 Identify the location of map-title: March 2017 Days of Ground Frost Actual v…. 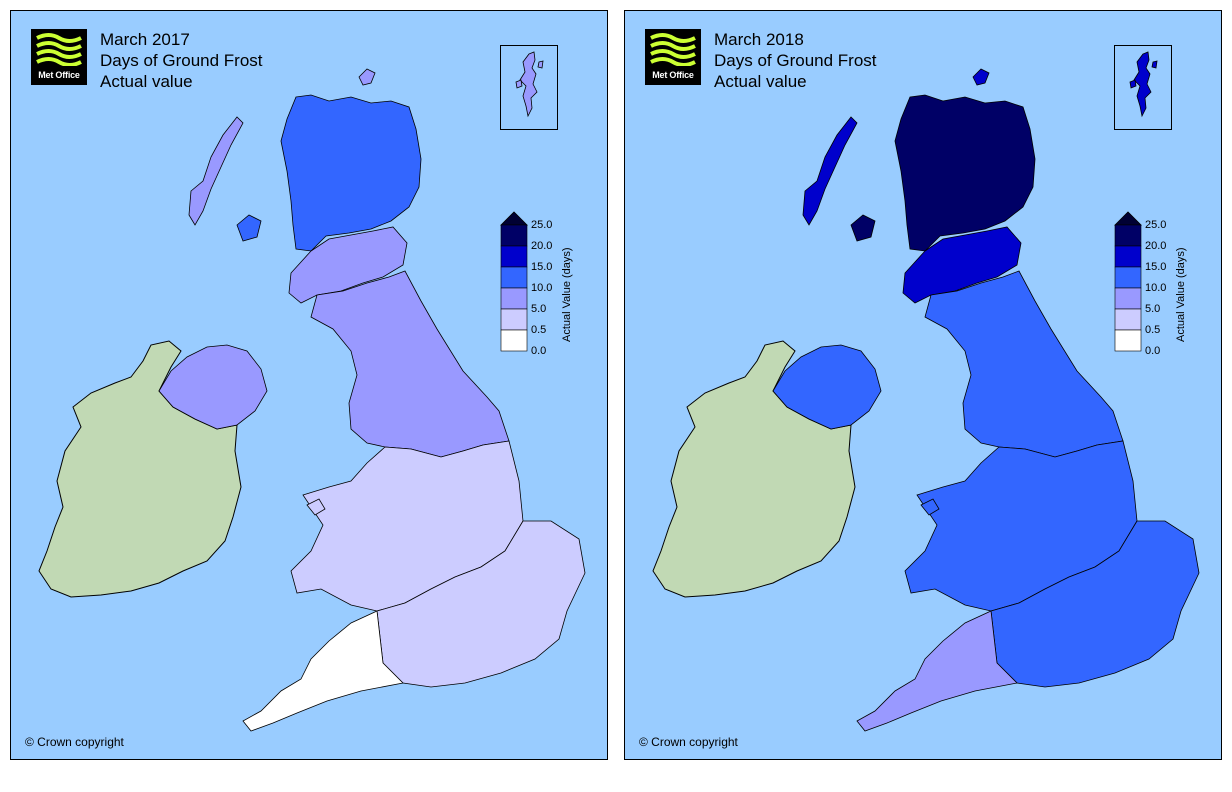
(181, 60).